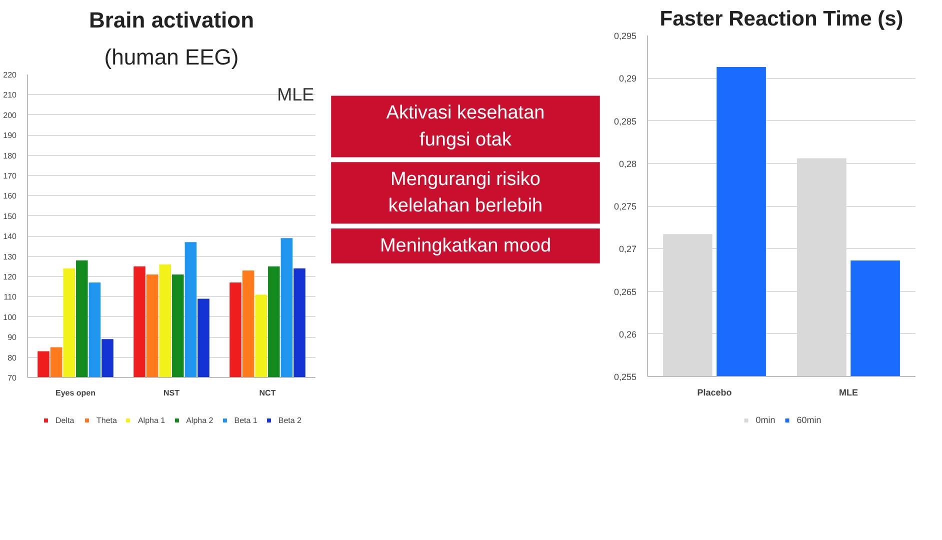  I want to click on y-tick-label: 0,29, so click(627, 79).